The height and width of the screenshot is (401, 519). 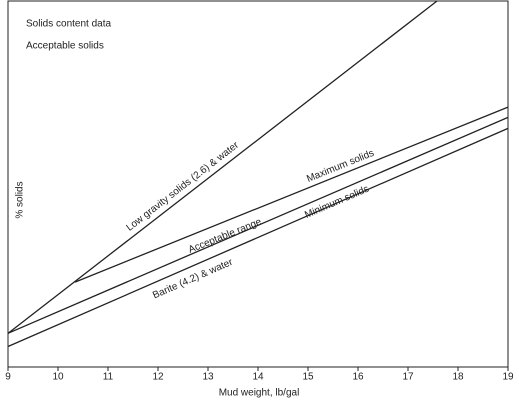 What do you see at coordinates (65, 46) in the screenshot?
I see `annotation: Acceptable solids` at bounding box center [65, 46].